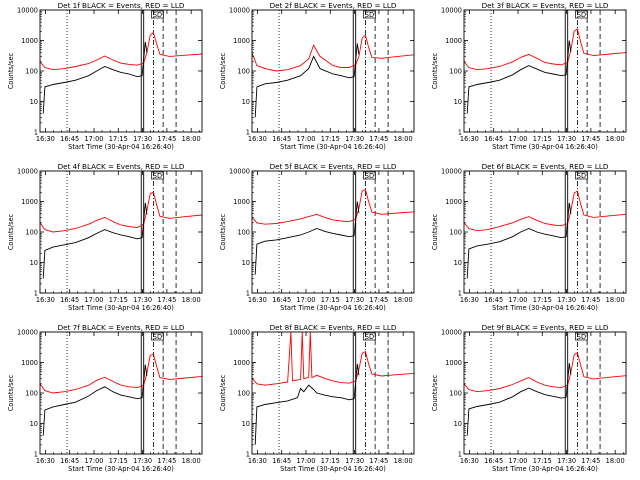 This screenshot has height=480, width=640. I want to click on x-tick-label: 18:00, so click(615, 461).